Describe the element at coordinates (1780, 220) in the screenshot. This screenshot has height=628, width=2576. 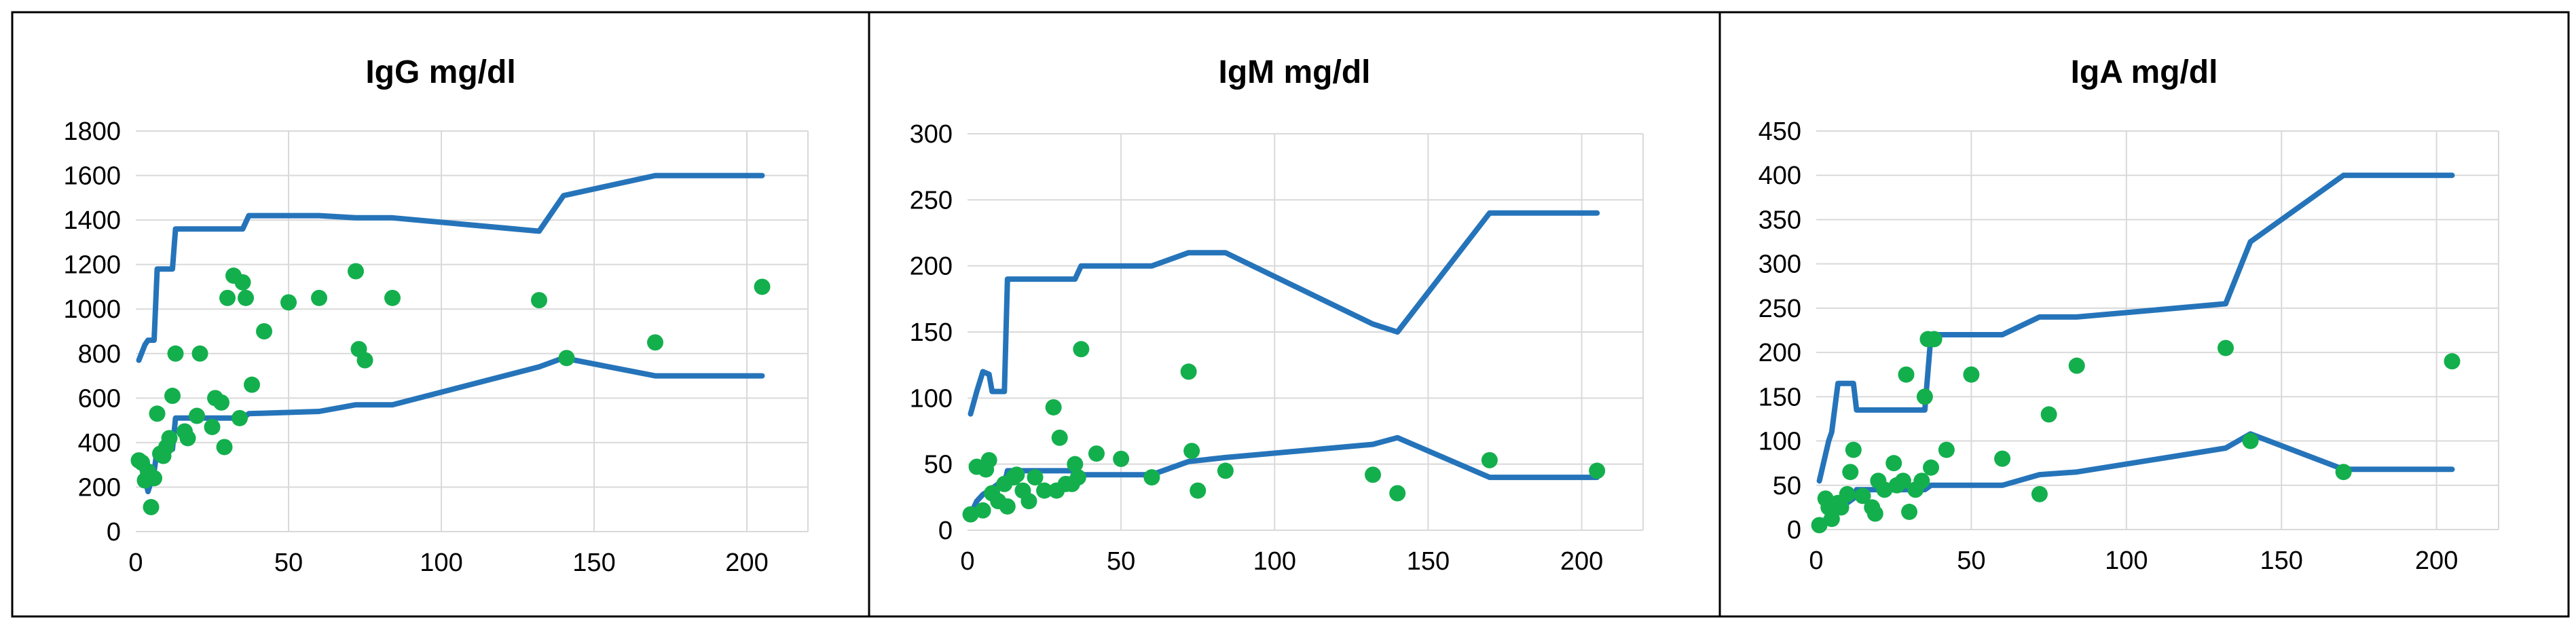
I see `y-tick-label: 350` at that location.